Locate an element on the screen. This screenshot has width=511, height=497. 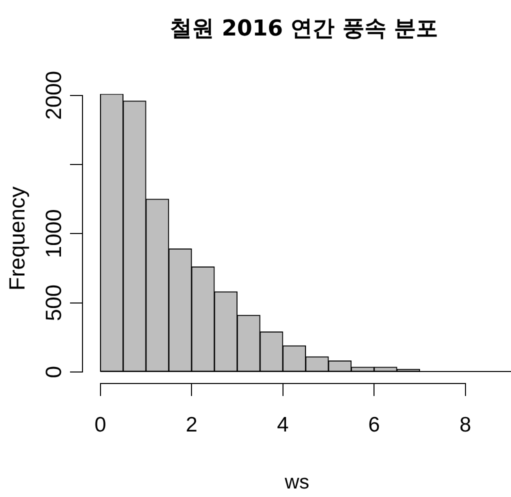
y-axis-title: Frequency is located at coordinates (17, 238).